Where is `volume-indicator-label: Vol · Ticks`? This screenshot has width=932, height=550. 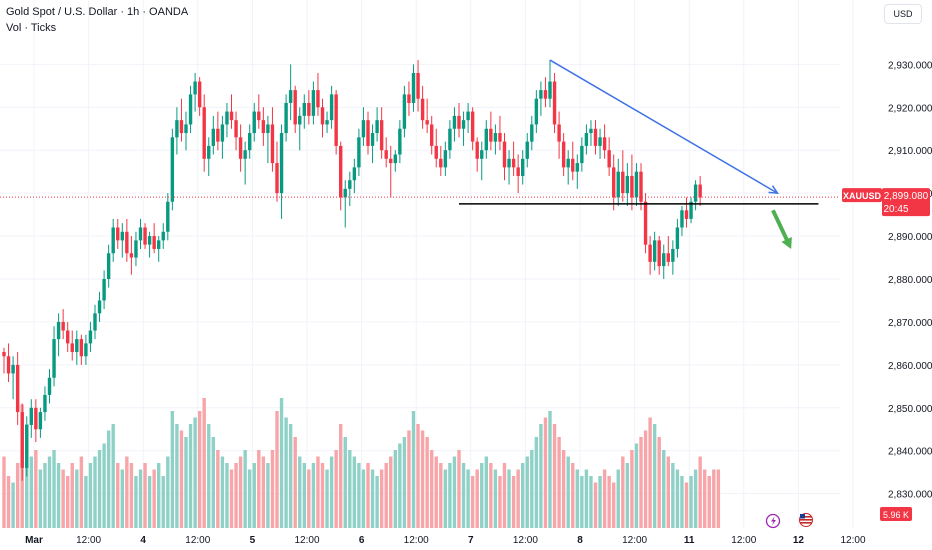
volume-indicator-label: Vol · Ticks is located at coordinates (31, 28).